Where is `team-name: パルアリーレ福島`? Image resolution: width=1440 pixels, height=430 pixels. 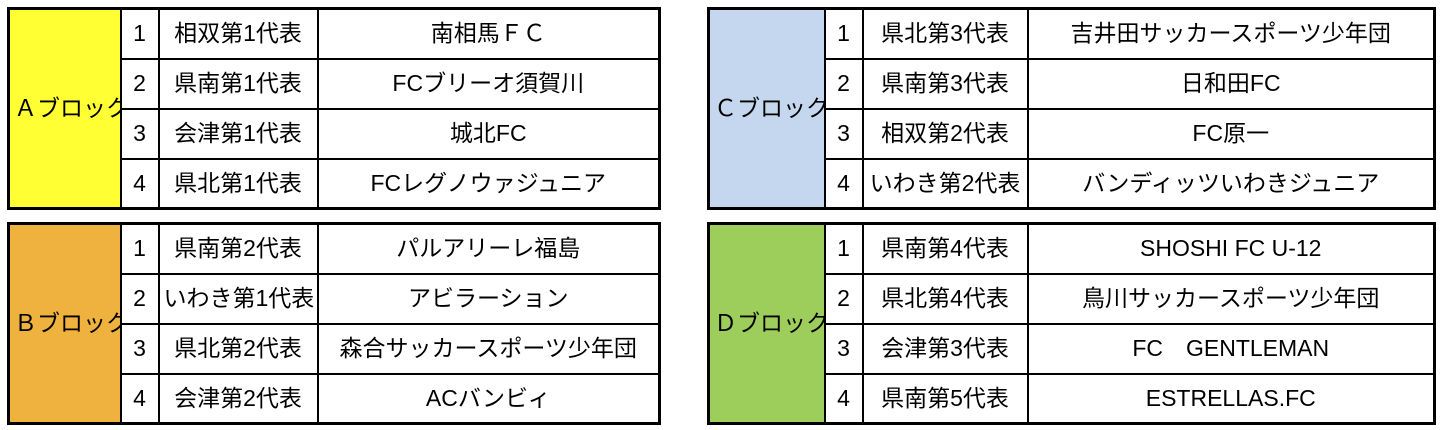 team-name: パルアリーレ福島 is located at coordinates (488, 248).